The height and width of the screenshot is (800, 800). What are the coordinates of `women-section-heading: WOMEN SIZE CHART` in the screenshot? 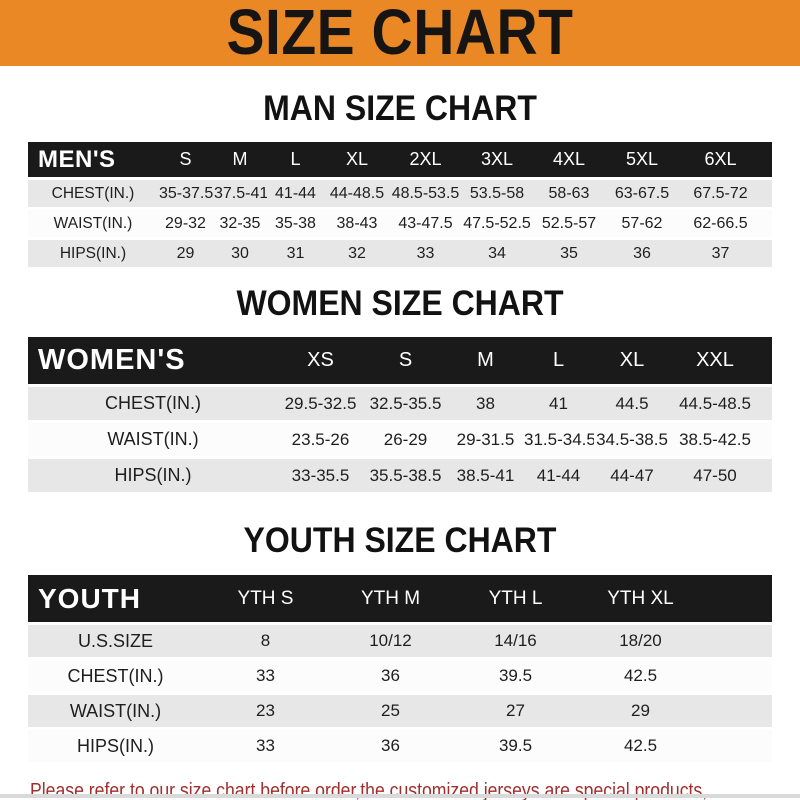 It's located at (400, 303).